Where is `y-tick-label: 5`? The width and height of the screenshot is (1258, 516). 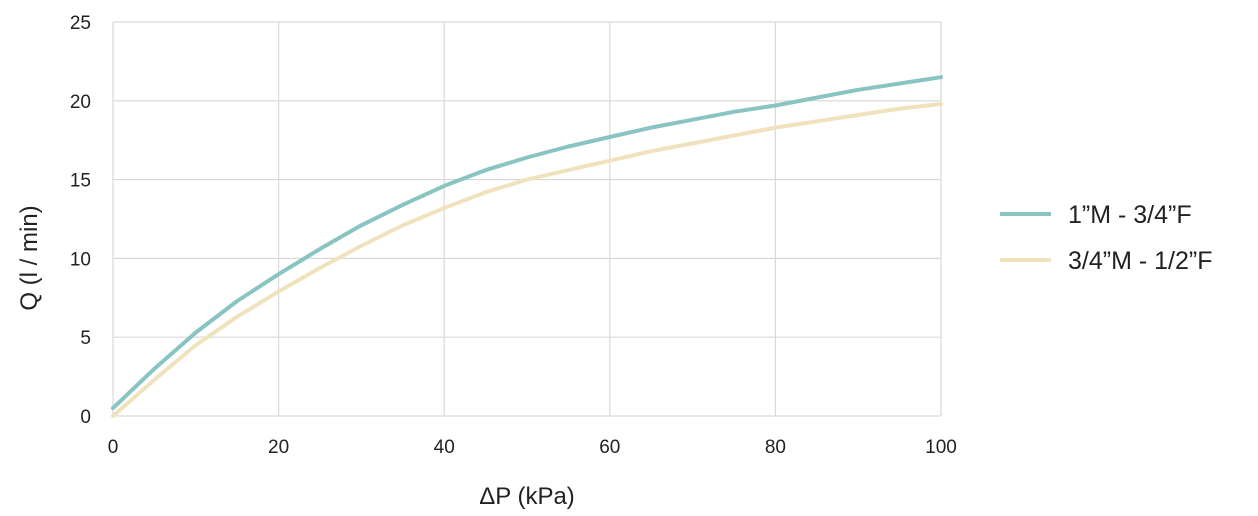
y-tick-label: 5 is located at coordinates (85, 338).